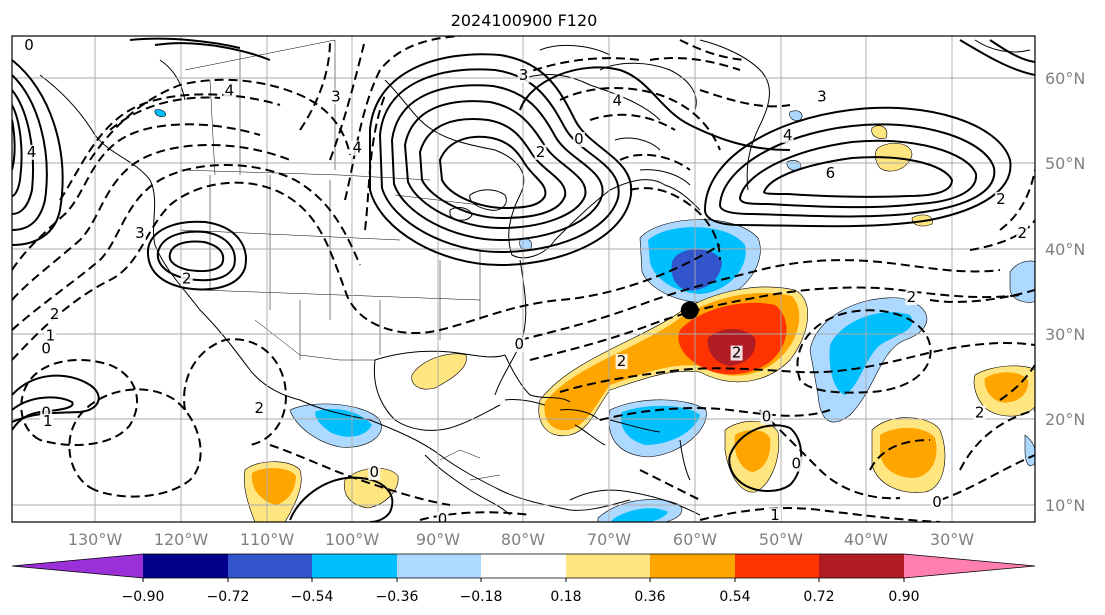 This screenshot has height=615, width=1105. Describe the element at coordinates (609, 539) in the screenshot. I see `lon-label: 70°W` at that location.